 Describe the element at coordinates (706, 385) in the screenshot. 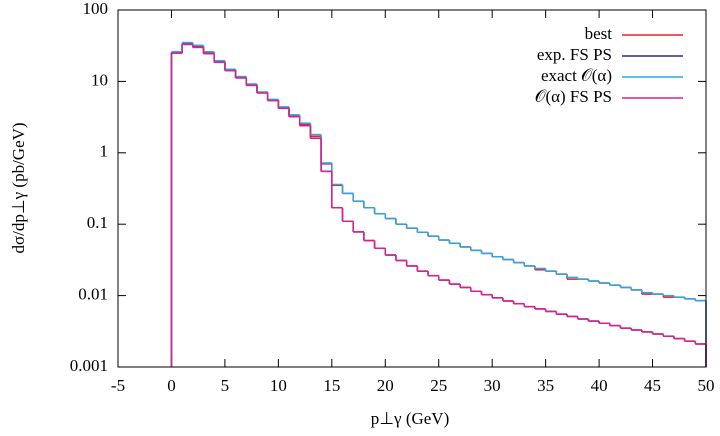

I see `x-tick-label: 50` at that location.